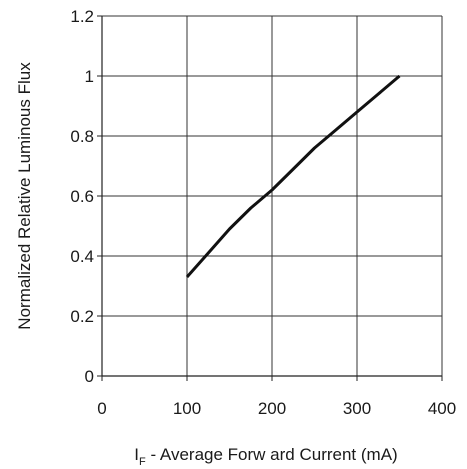 Image resolution: width=467 pixels, height=469 pixels. Describe the element at coordinates (89, 76) in the screenshot. I see `y-tick-label: 1` at that location.